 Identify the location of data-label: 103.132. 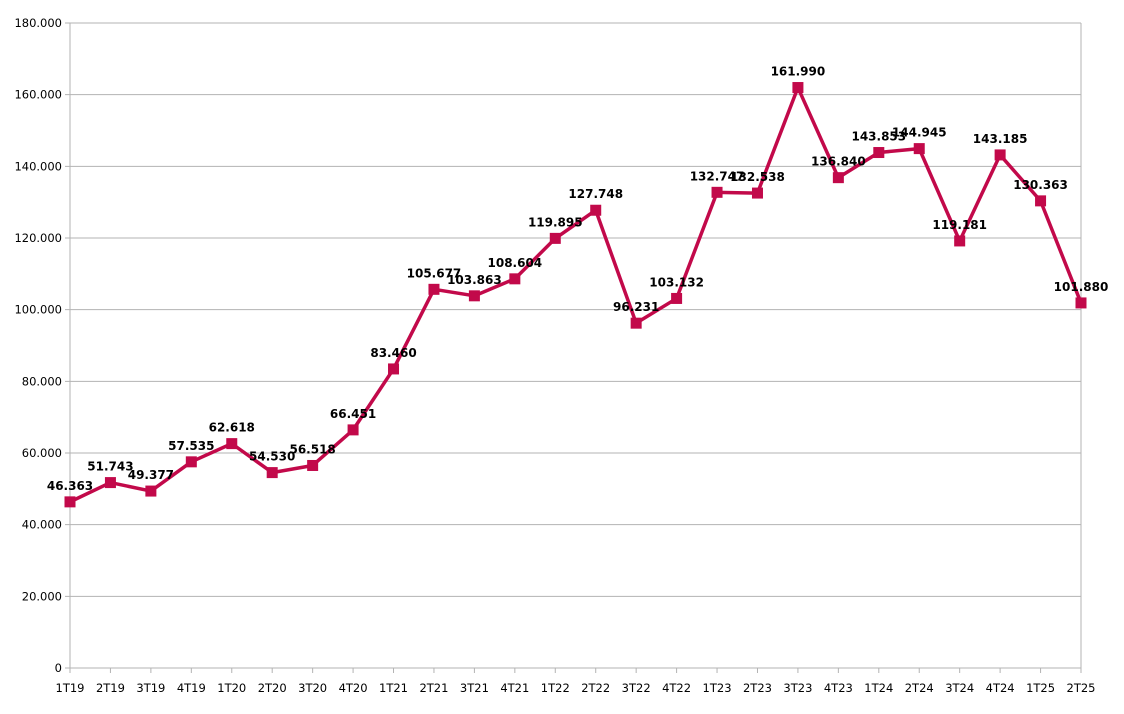
(676, 282).